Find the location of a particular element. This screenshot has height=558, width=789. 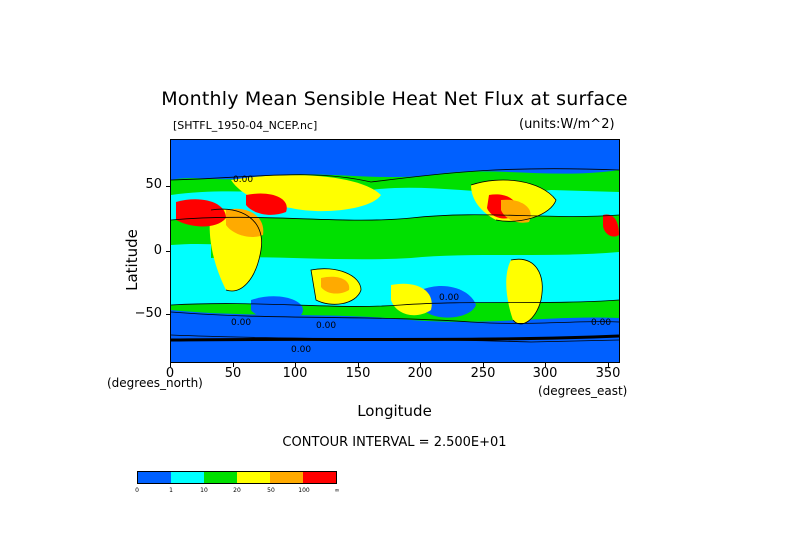

orange-arabia is located at coordinates (245, 222).